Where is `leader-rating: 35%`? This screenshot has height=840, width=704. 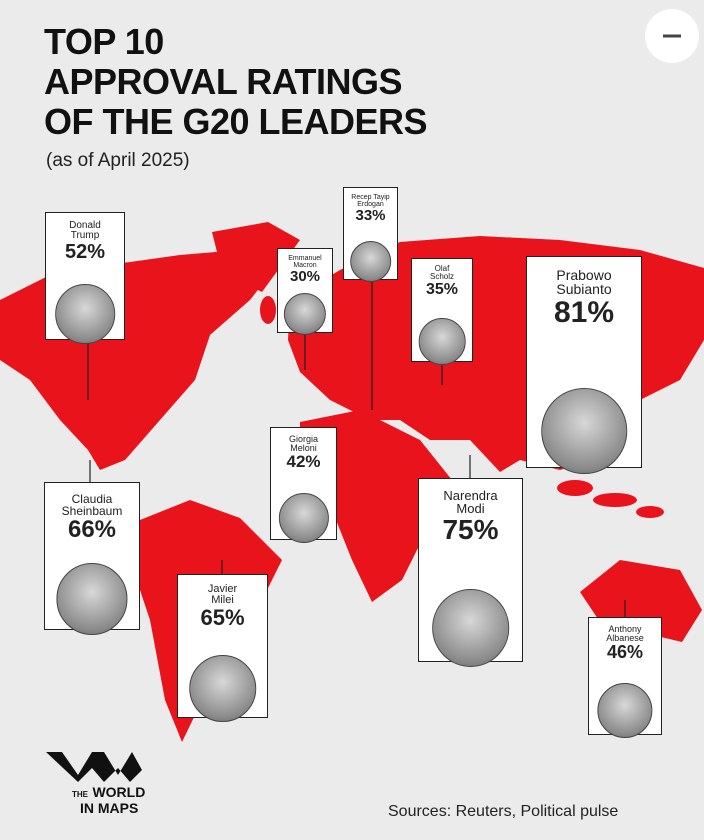
leader-rating: 35% is located at coordinates (442, 290).